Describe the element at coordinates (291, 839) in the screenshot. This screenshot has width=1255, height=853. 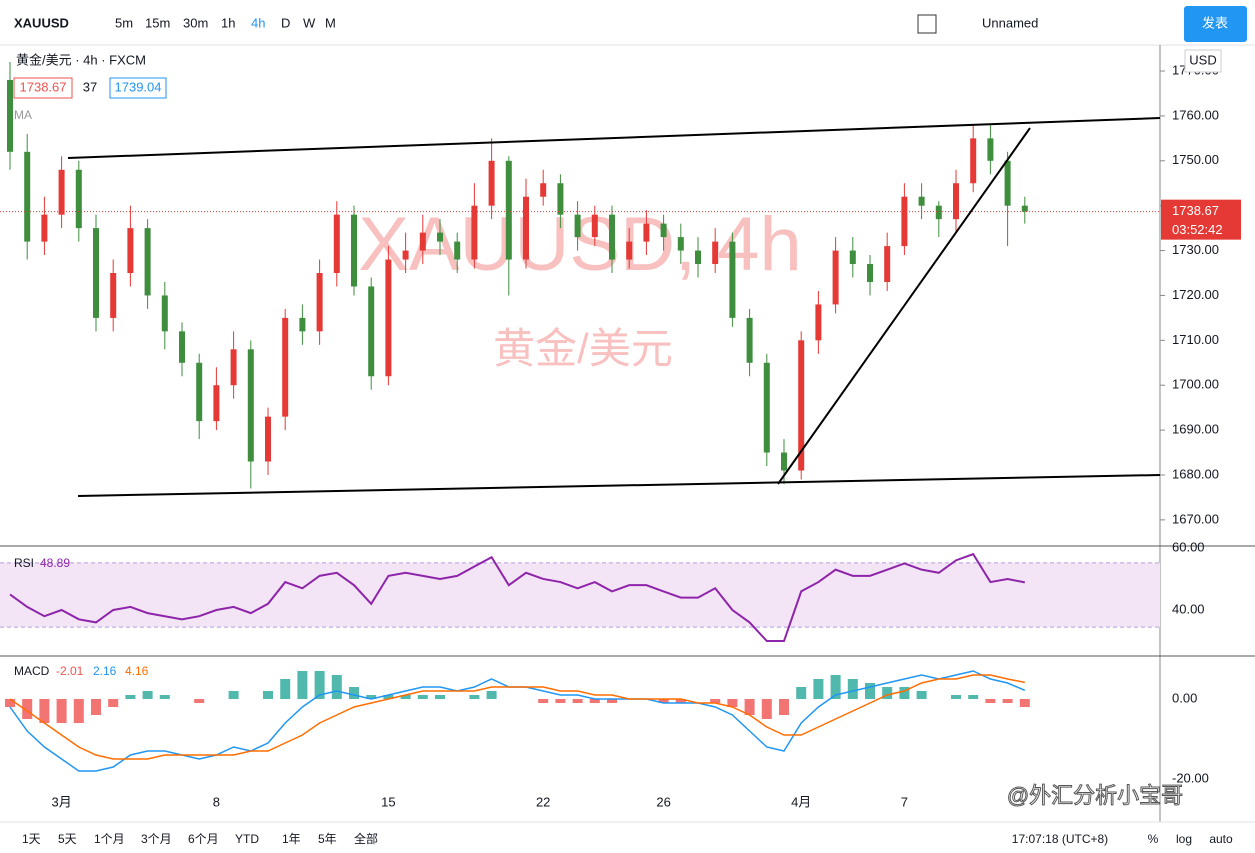
I see `range-button: 1年` at that location.